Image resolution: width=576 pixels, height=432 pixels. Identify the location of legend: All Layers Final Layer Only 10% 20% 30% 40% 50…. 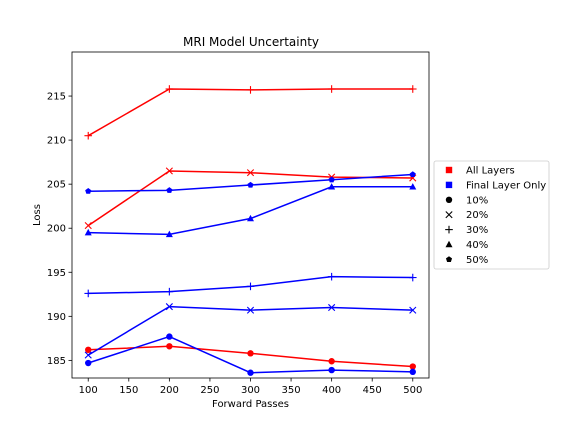
(491, 215).